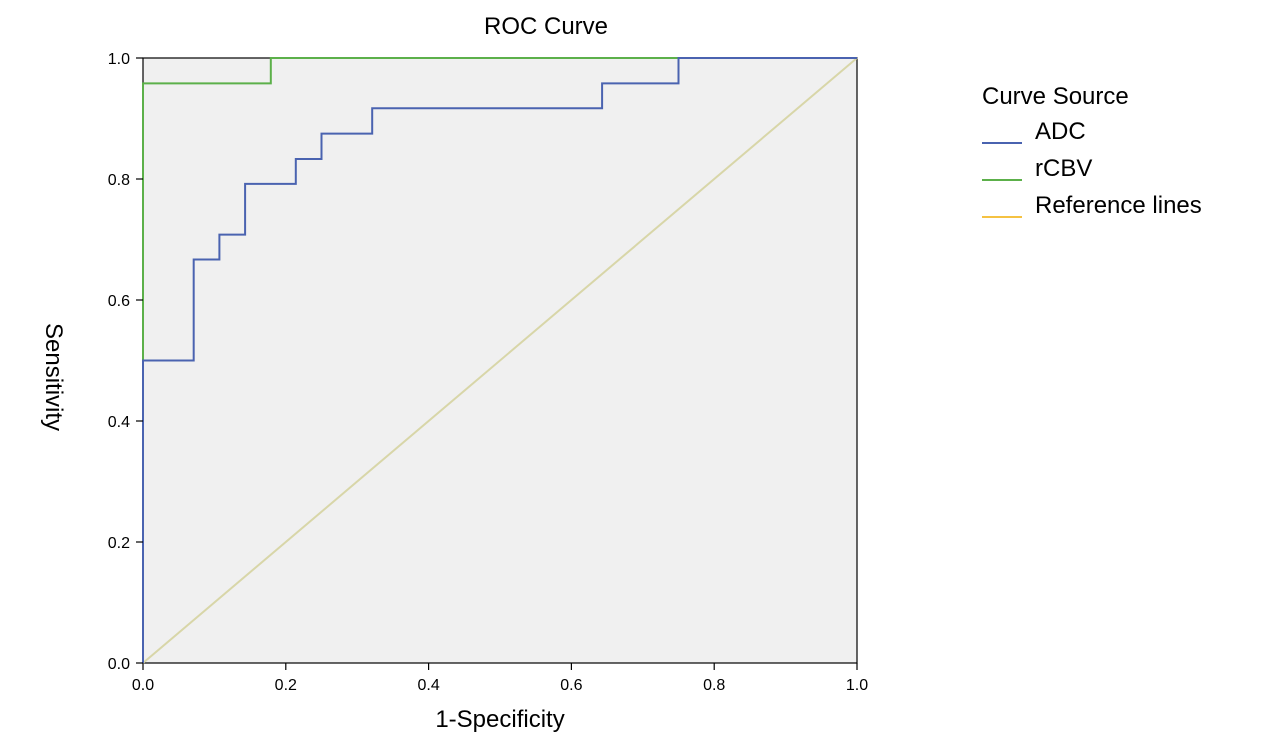  Describe the element at coordinates (714, 685) in the screenshot. I see `x-tick-label: 0.8` at that location.